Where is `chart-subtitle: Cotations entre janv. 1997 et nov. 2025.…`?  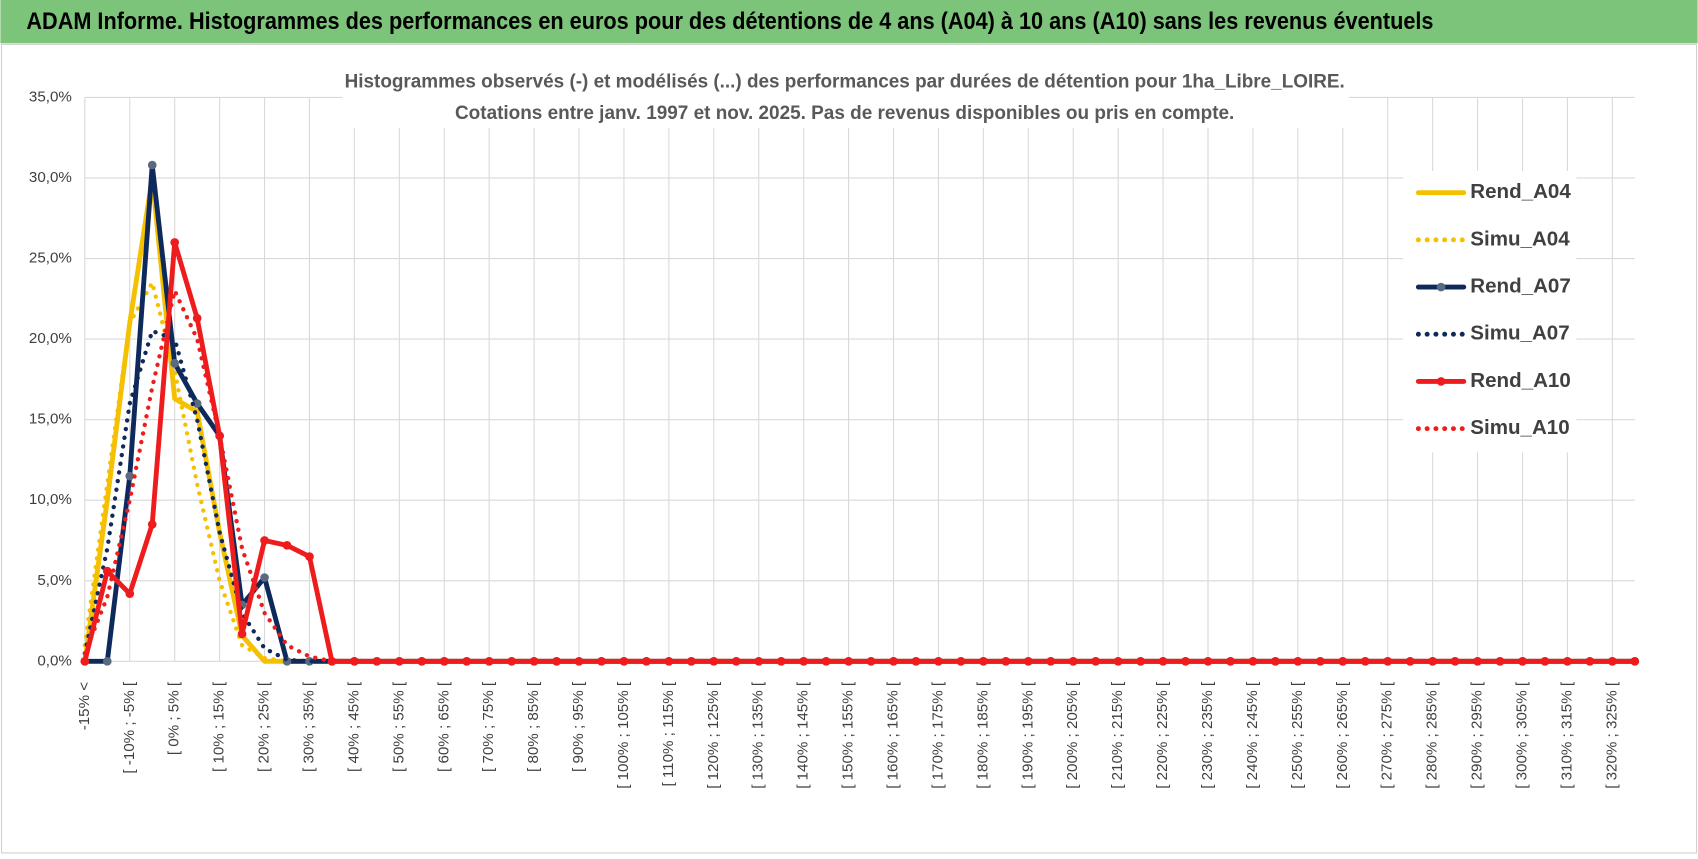
chart-subtitle: Cotations entre janv. 1997 et nov. 2025.… is located at coordinates (844, 113).